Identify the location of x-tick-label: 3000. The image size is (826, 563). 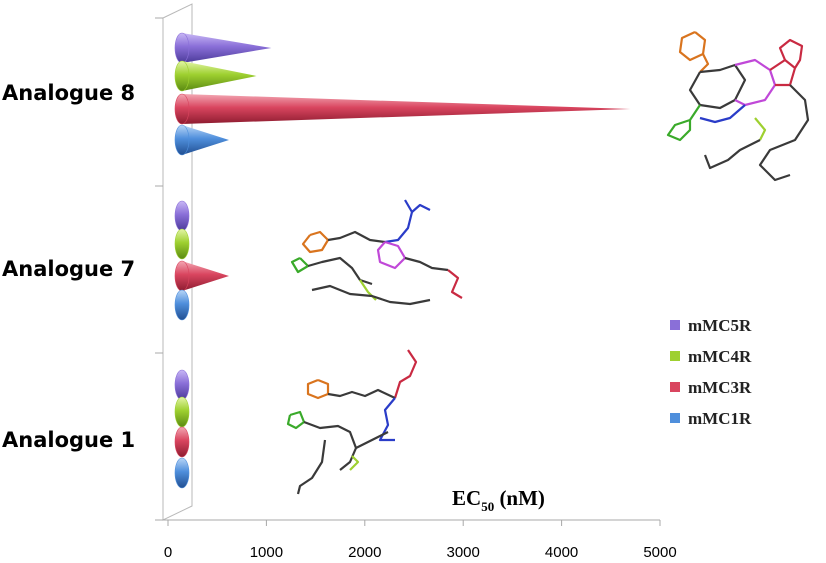
(463, 552).